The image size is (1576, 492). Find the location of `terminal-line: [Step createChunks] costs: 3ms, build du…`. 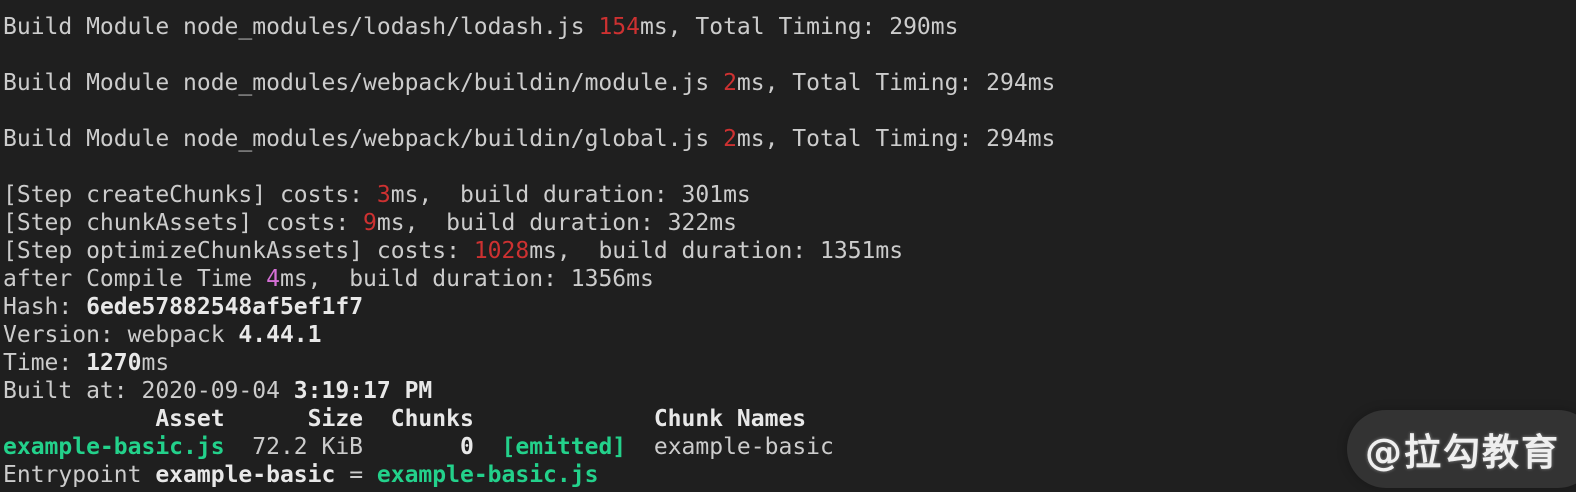

terminal-line: [Step createChunks] costs: 3ms, build du… is located at coordinates (789, 195).